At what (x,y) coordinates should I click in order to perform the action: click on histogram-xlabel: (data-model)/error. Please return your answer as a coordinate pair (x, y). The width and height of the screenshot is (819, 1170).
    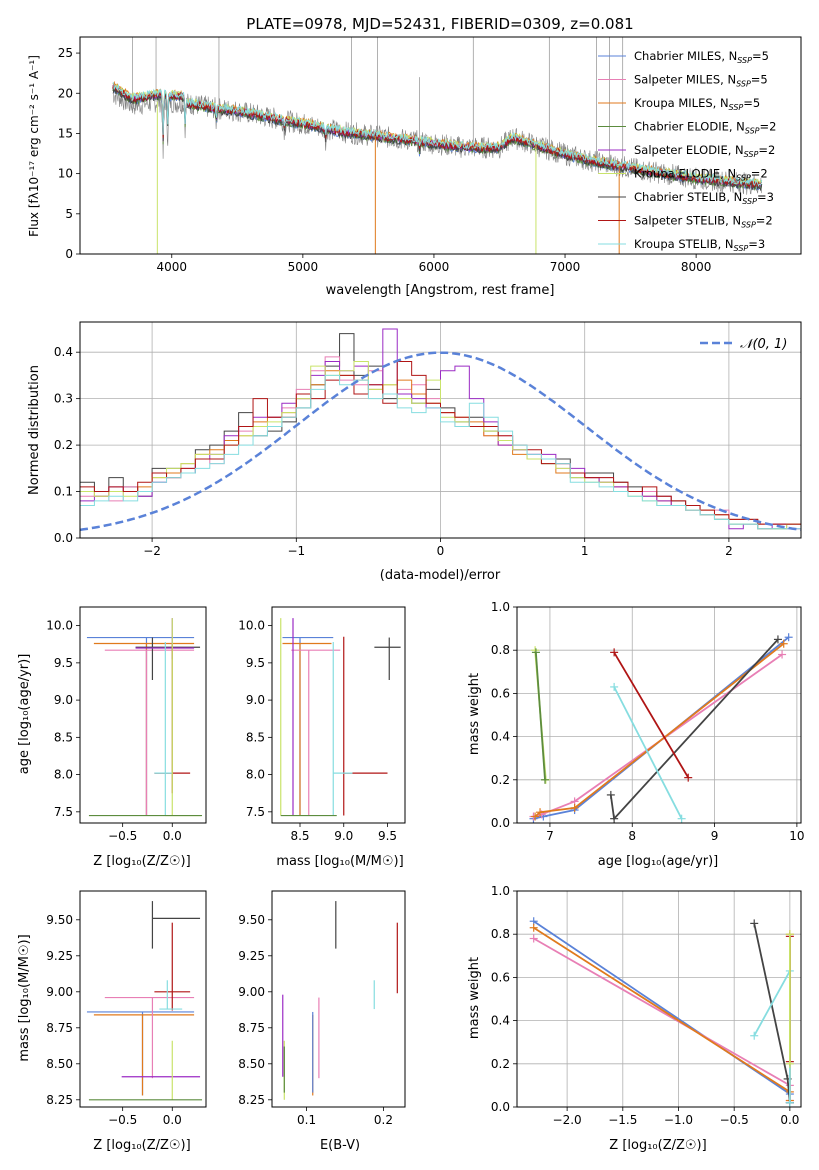
    Looking at the image, I should click on (440, 575).